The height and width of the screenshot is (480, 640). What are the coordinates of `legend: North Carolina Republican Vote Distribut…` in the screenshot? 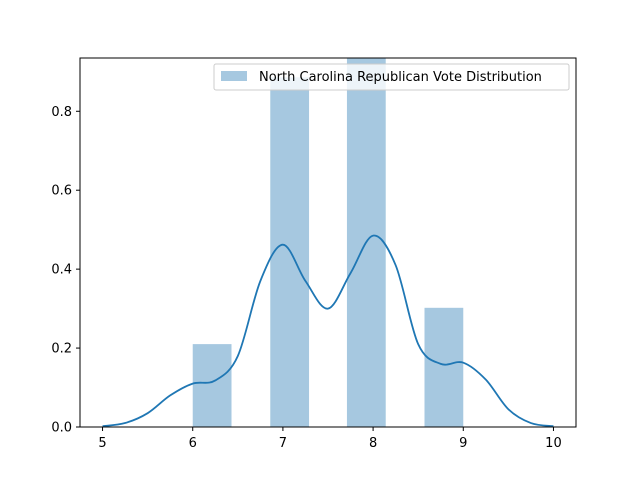 It's located at (391, 77).